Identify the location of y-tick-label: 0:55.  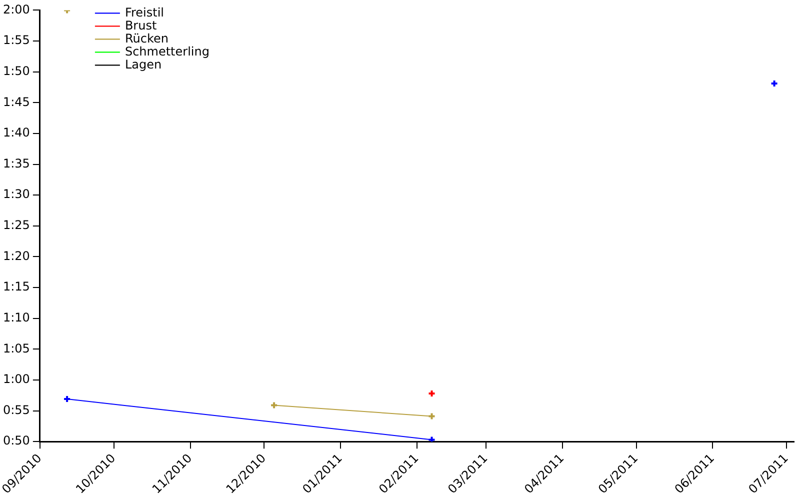
(16, 409).